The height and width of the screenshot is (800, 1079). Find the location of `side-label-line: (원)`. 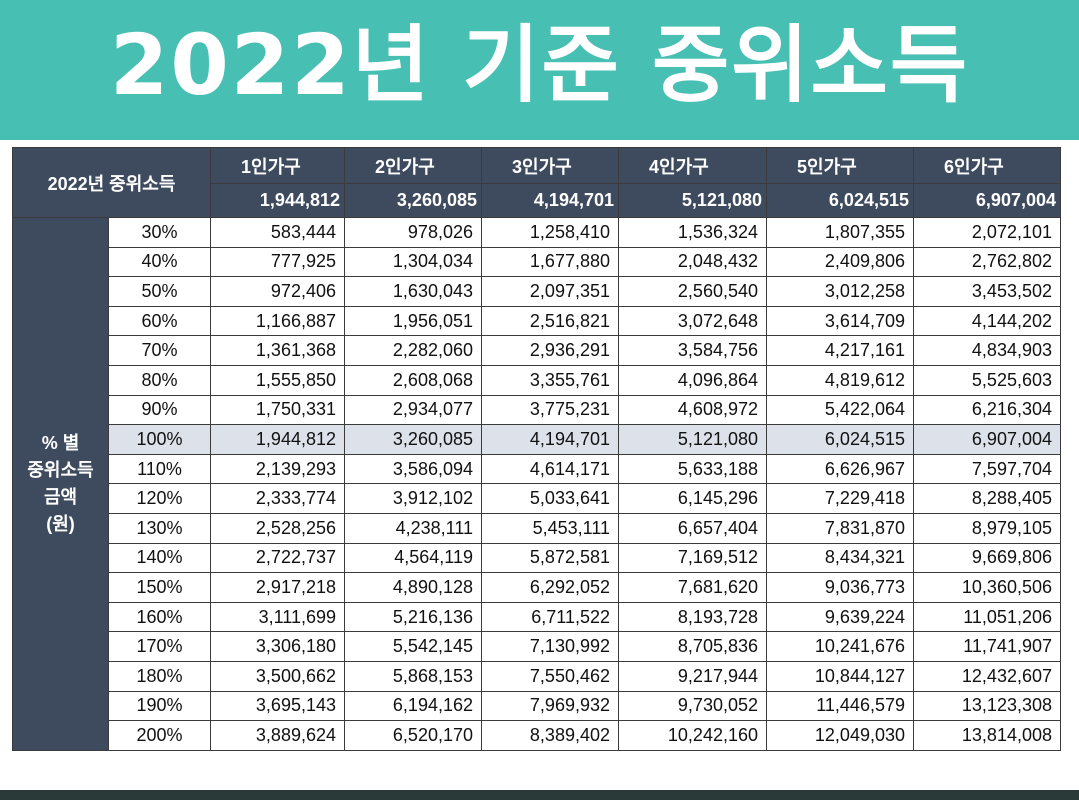

side-label-line: (원) is located at coordinates (60, 523).